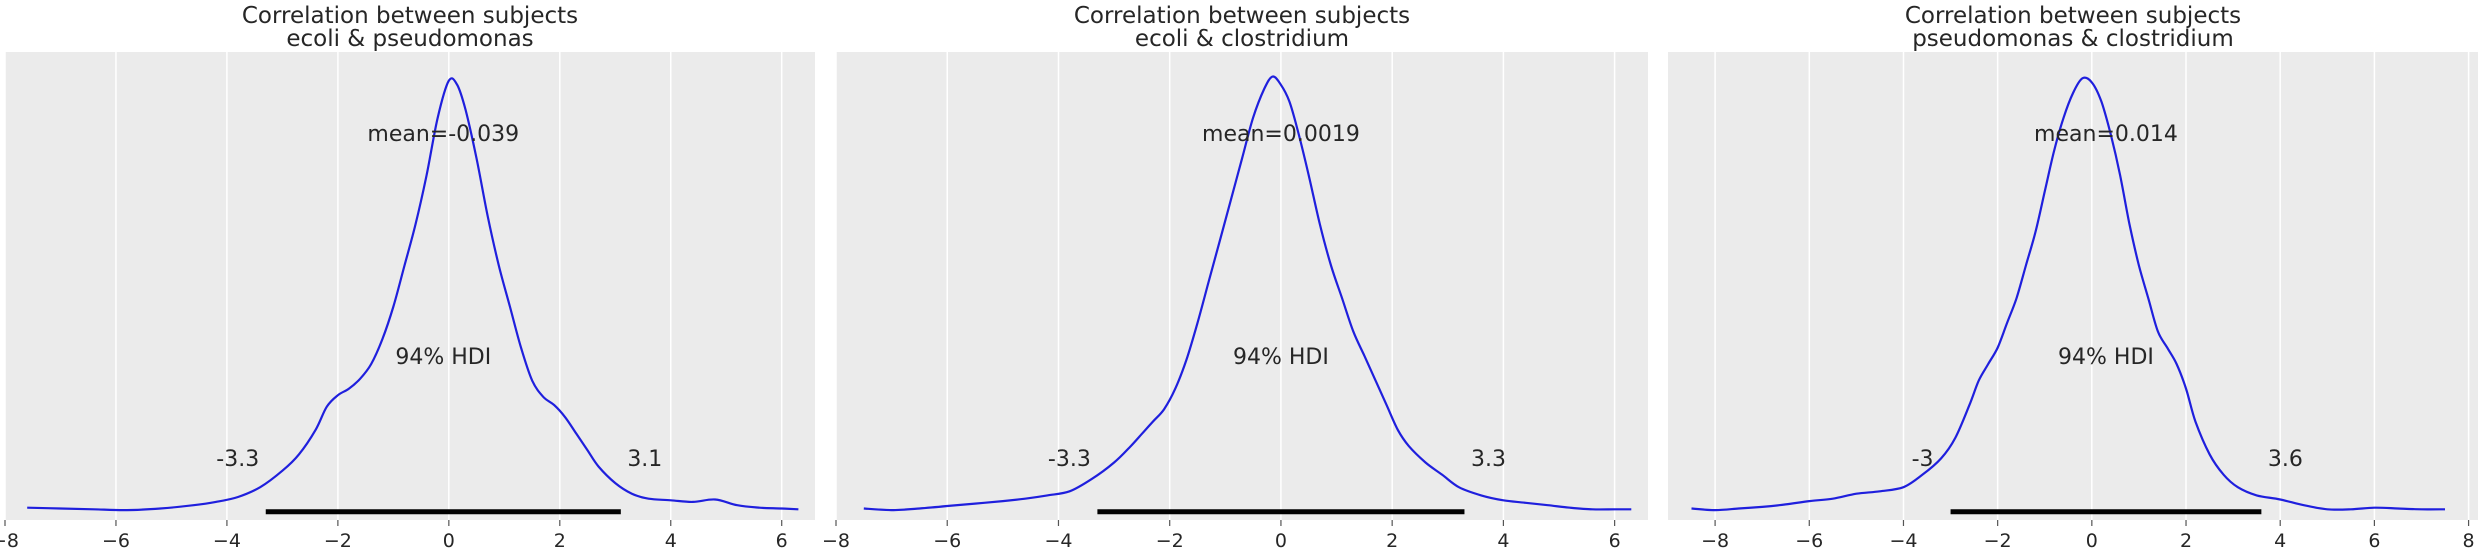 Image resolution: width=2484 pixels, height=552 pixels. I want to click on x-tick-label: 8, so click(2469, 541).